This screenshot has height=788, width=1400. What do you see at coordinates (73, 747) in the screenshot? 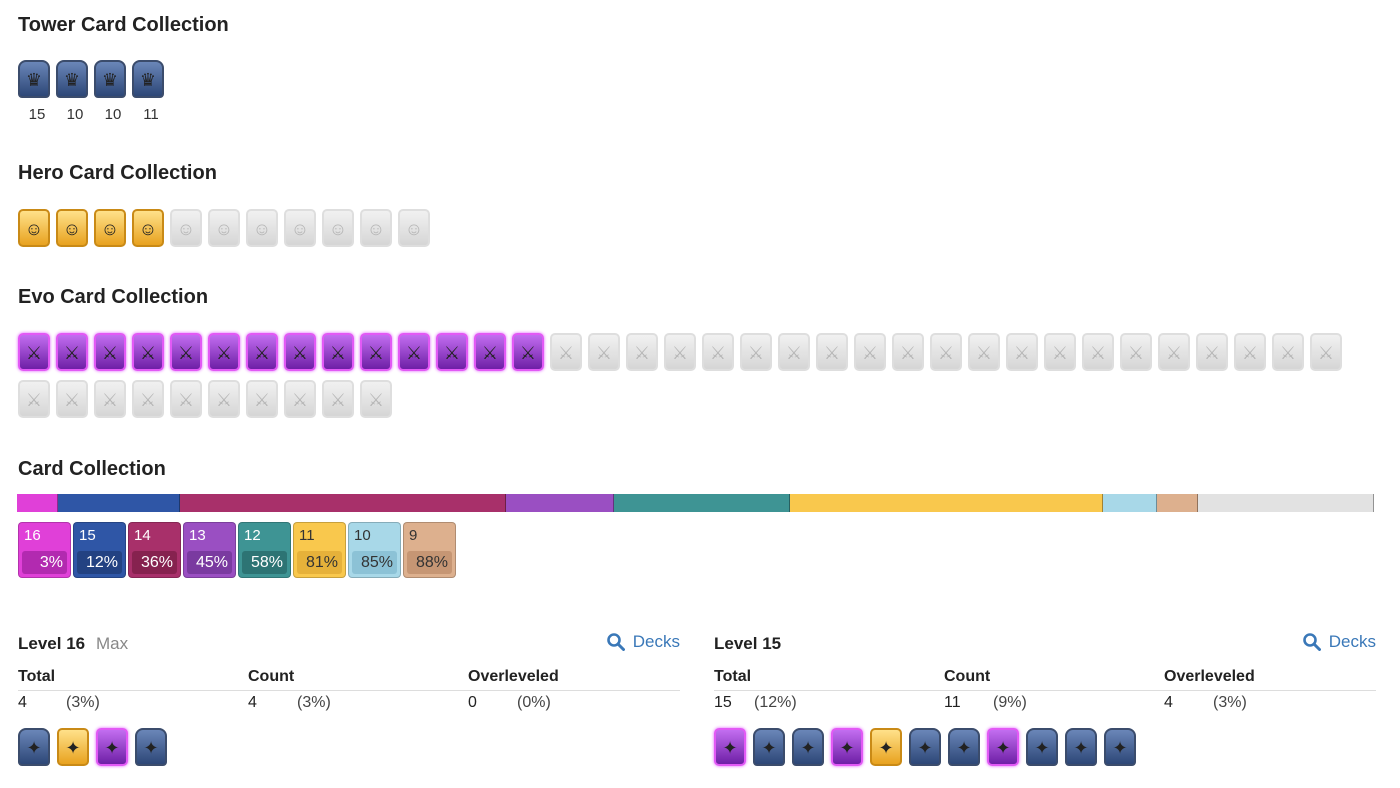
I see `golden-knight-icon: ✦` at bounding box center [73, 747].